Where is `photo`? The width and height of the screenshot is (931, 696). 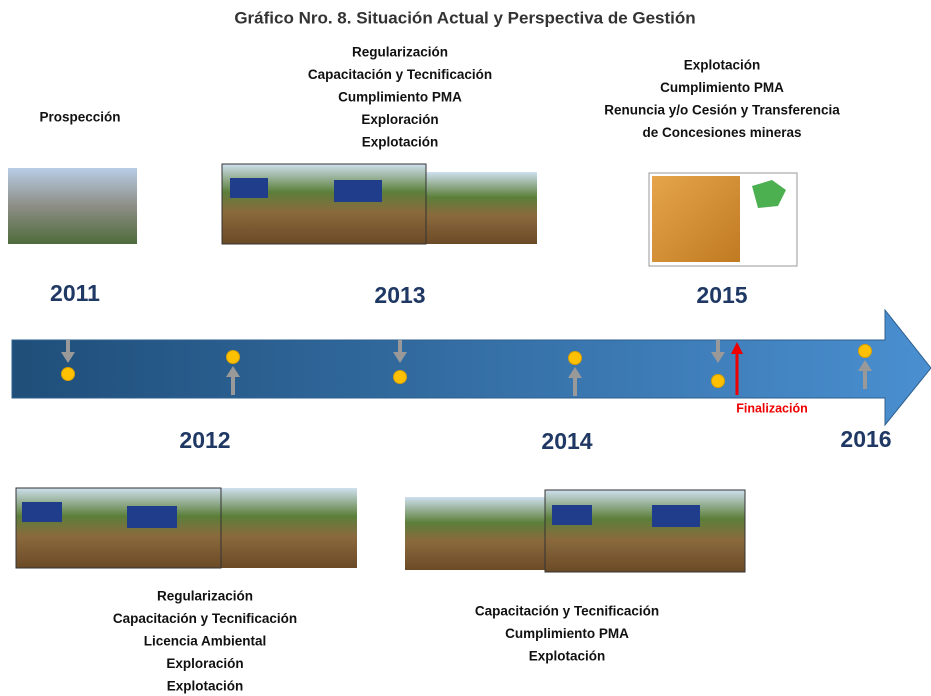
photo is located at coordinates (72, 206).